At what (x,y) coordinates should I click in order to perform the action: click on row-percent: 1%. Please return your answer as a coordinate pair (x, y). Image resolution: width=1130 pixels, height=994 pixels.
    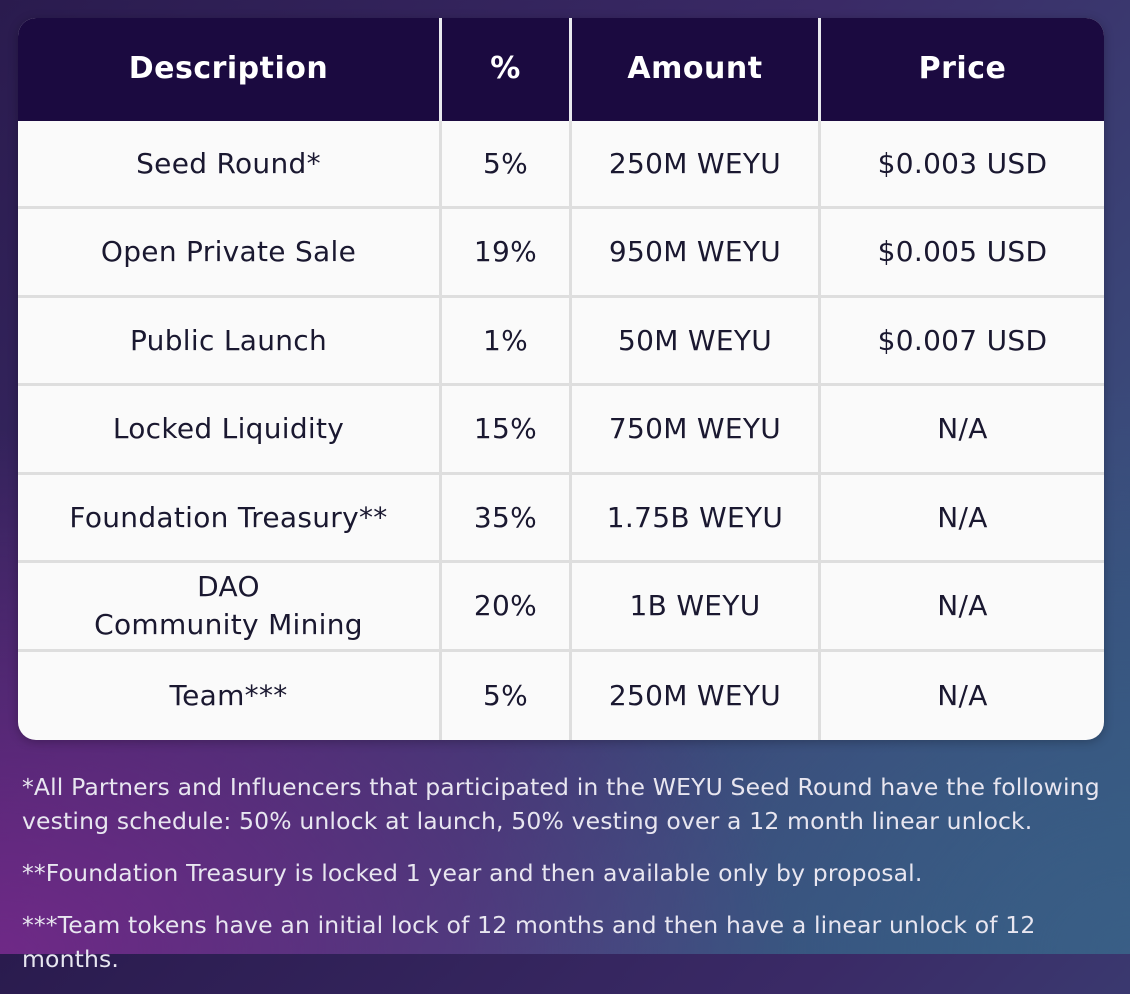
    Looking at the image, I should click on (507, 342).